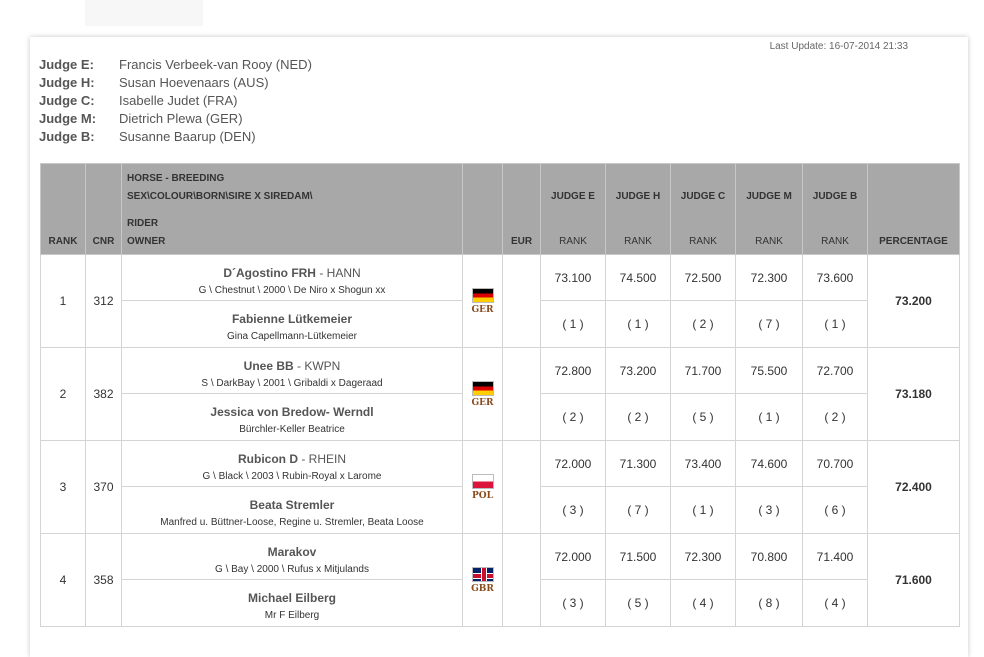 The width and height of the screenshot is (984, 657). Describe the element at coordinates (703, 196) in the screenshot. I see `header-judge-c-label: JUDGE C` at that location.